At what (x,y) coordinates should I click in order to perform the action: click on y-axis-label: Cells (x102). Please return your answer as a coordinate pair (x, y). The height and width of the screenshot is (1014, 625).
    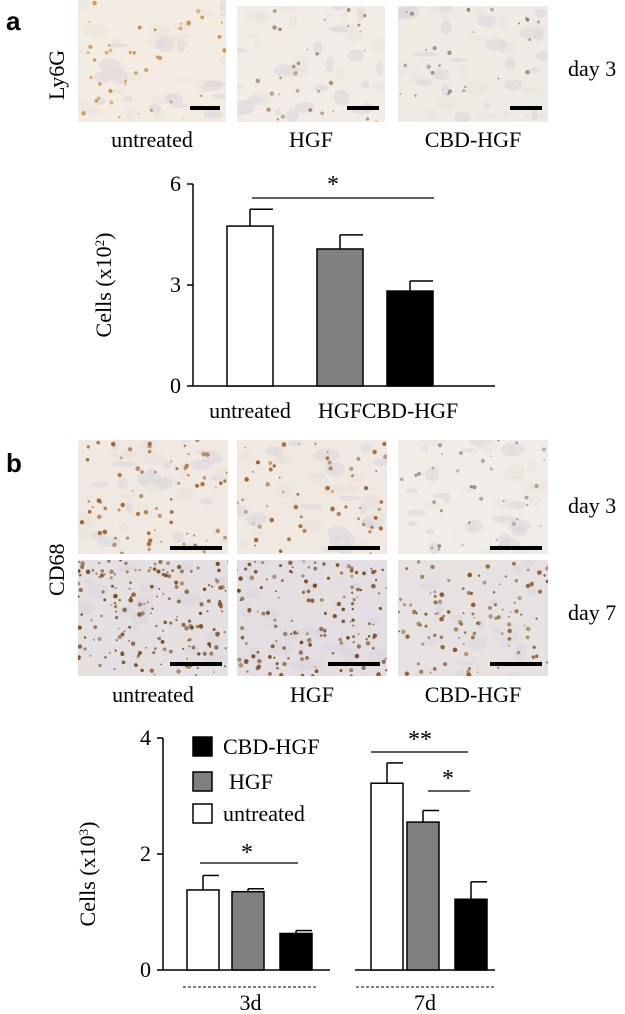
    Looking at the image, I should click on (103, 285).